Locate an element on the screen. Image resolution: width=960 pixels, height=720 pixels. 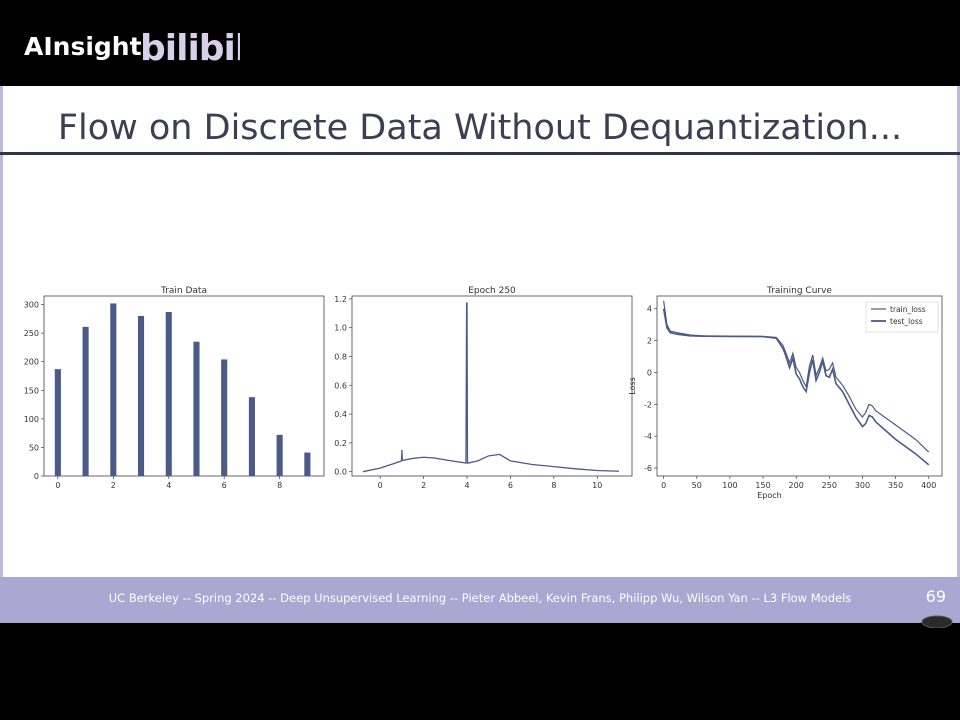
x-axis-label: Epoch is located at coordinates (769, 495).